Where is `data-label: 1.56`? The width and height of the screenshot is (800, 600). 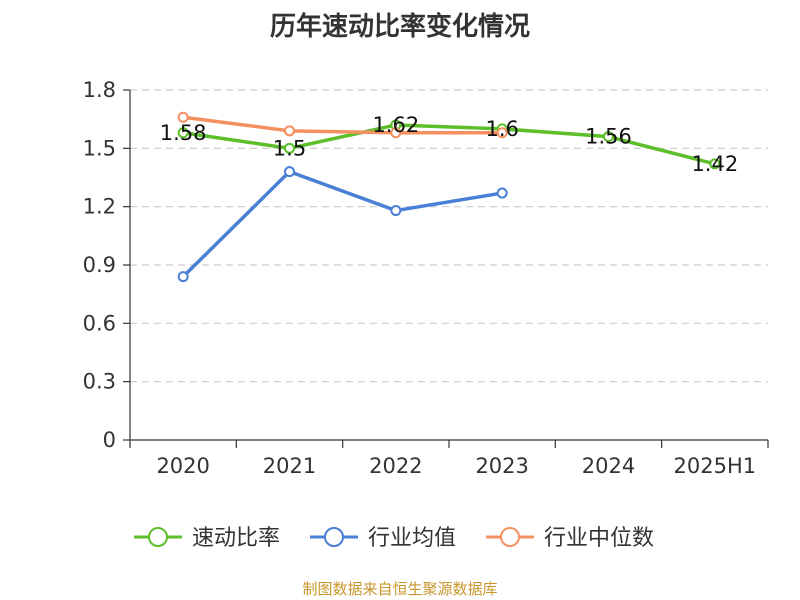 data-label: 1.56 is located at coordinates (608, 137).